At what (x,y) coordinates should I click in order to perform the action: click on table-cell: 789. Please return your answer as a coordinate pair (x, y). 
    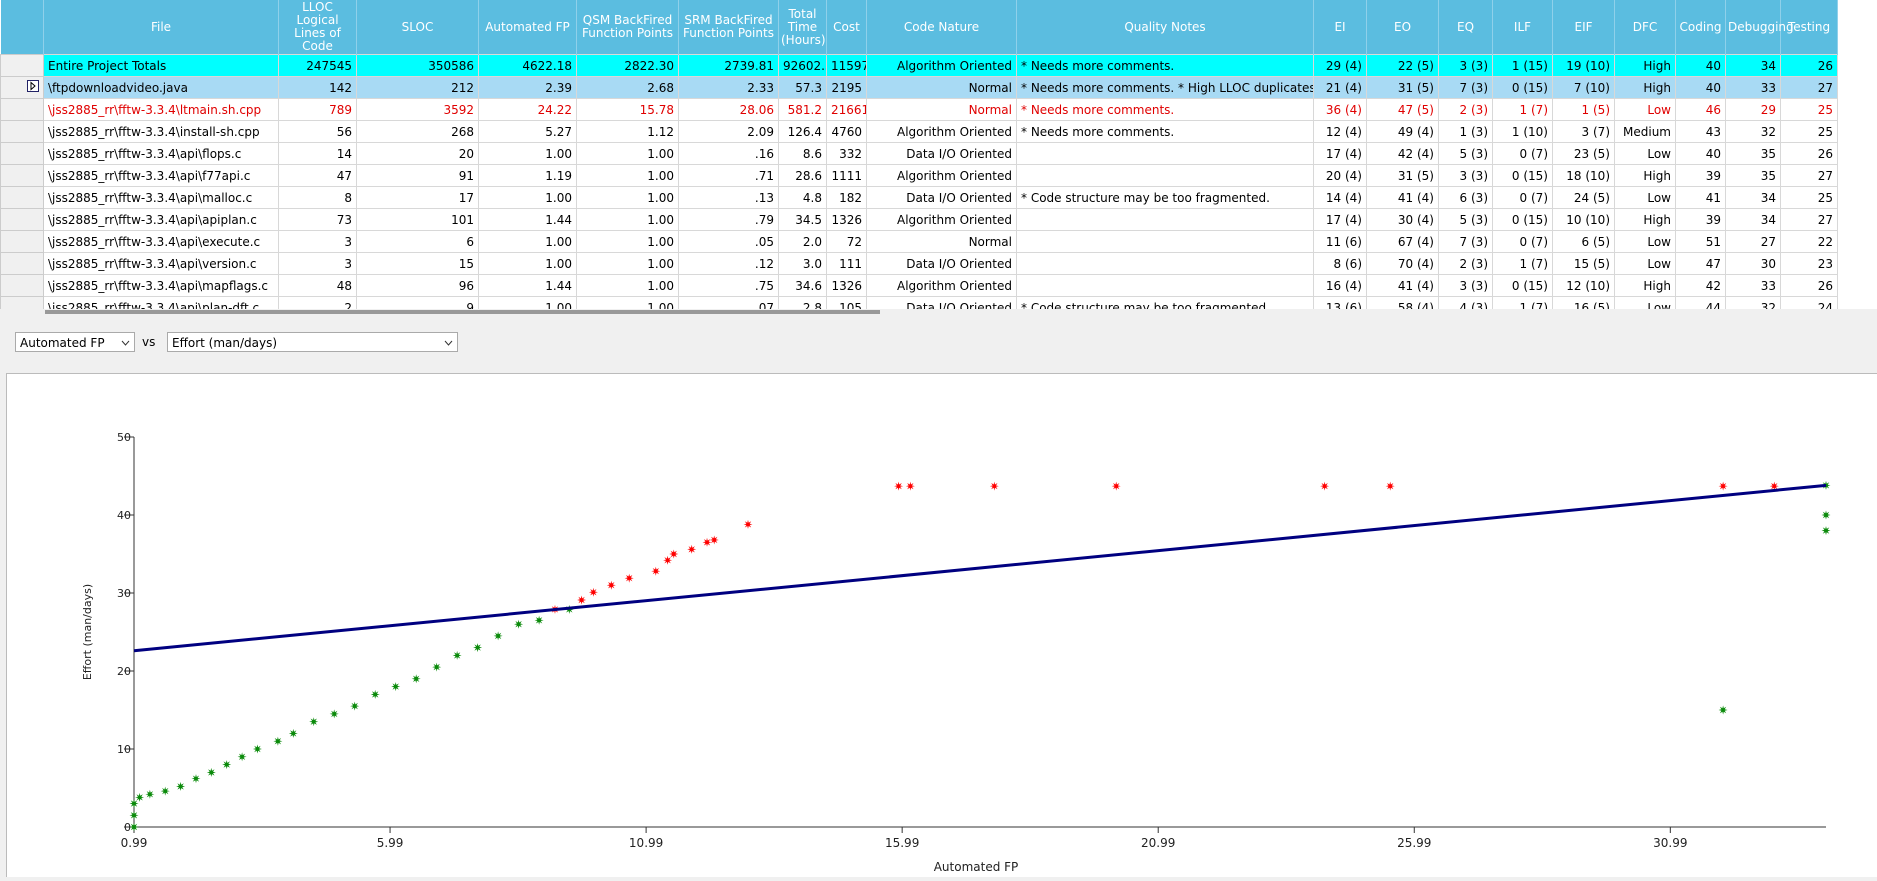
    Looking at the image, I should click on (317, 109).